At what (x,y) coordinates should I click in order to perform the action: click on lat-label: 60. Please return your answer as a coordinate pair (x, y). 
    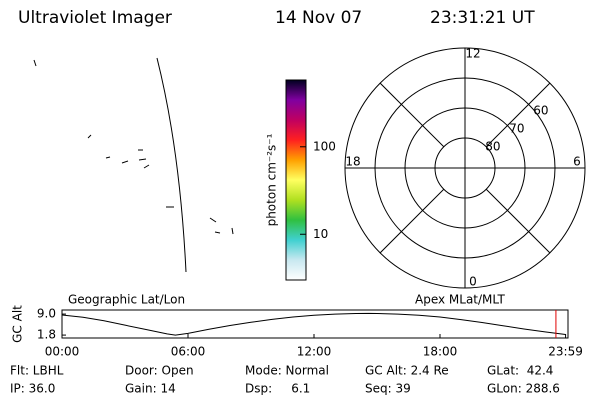
    Looking at the image, I should click on (540, 110).